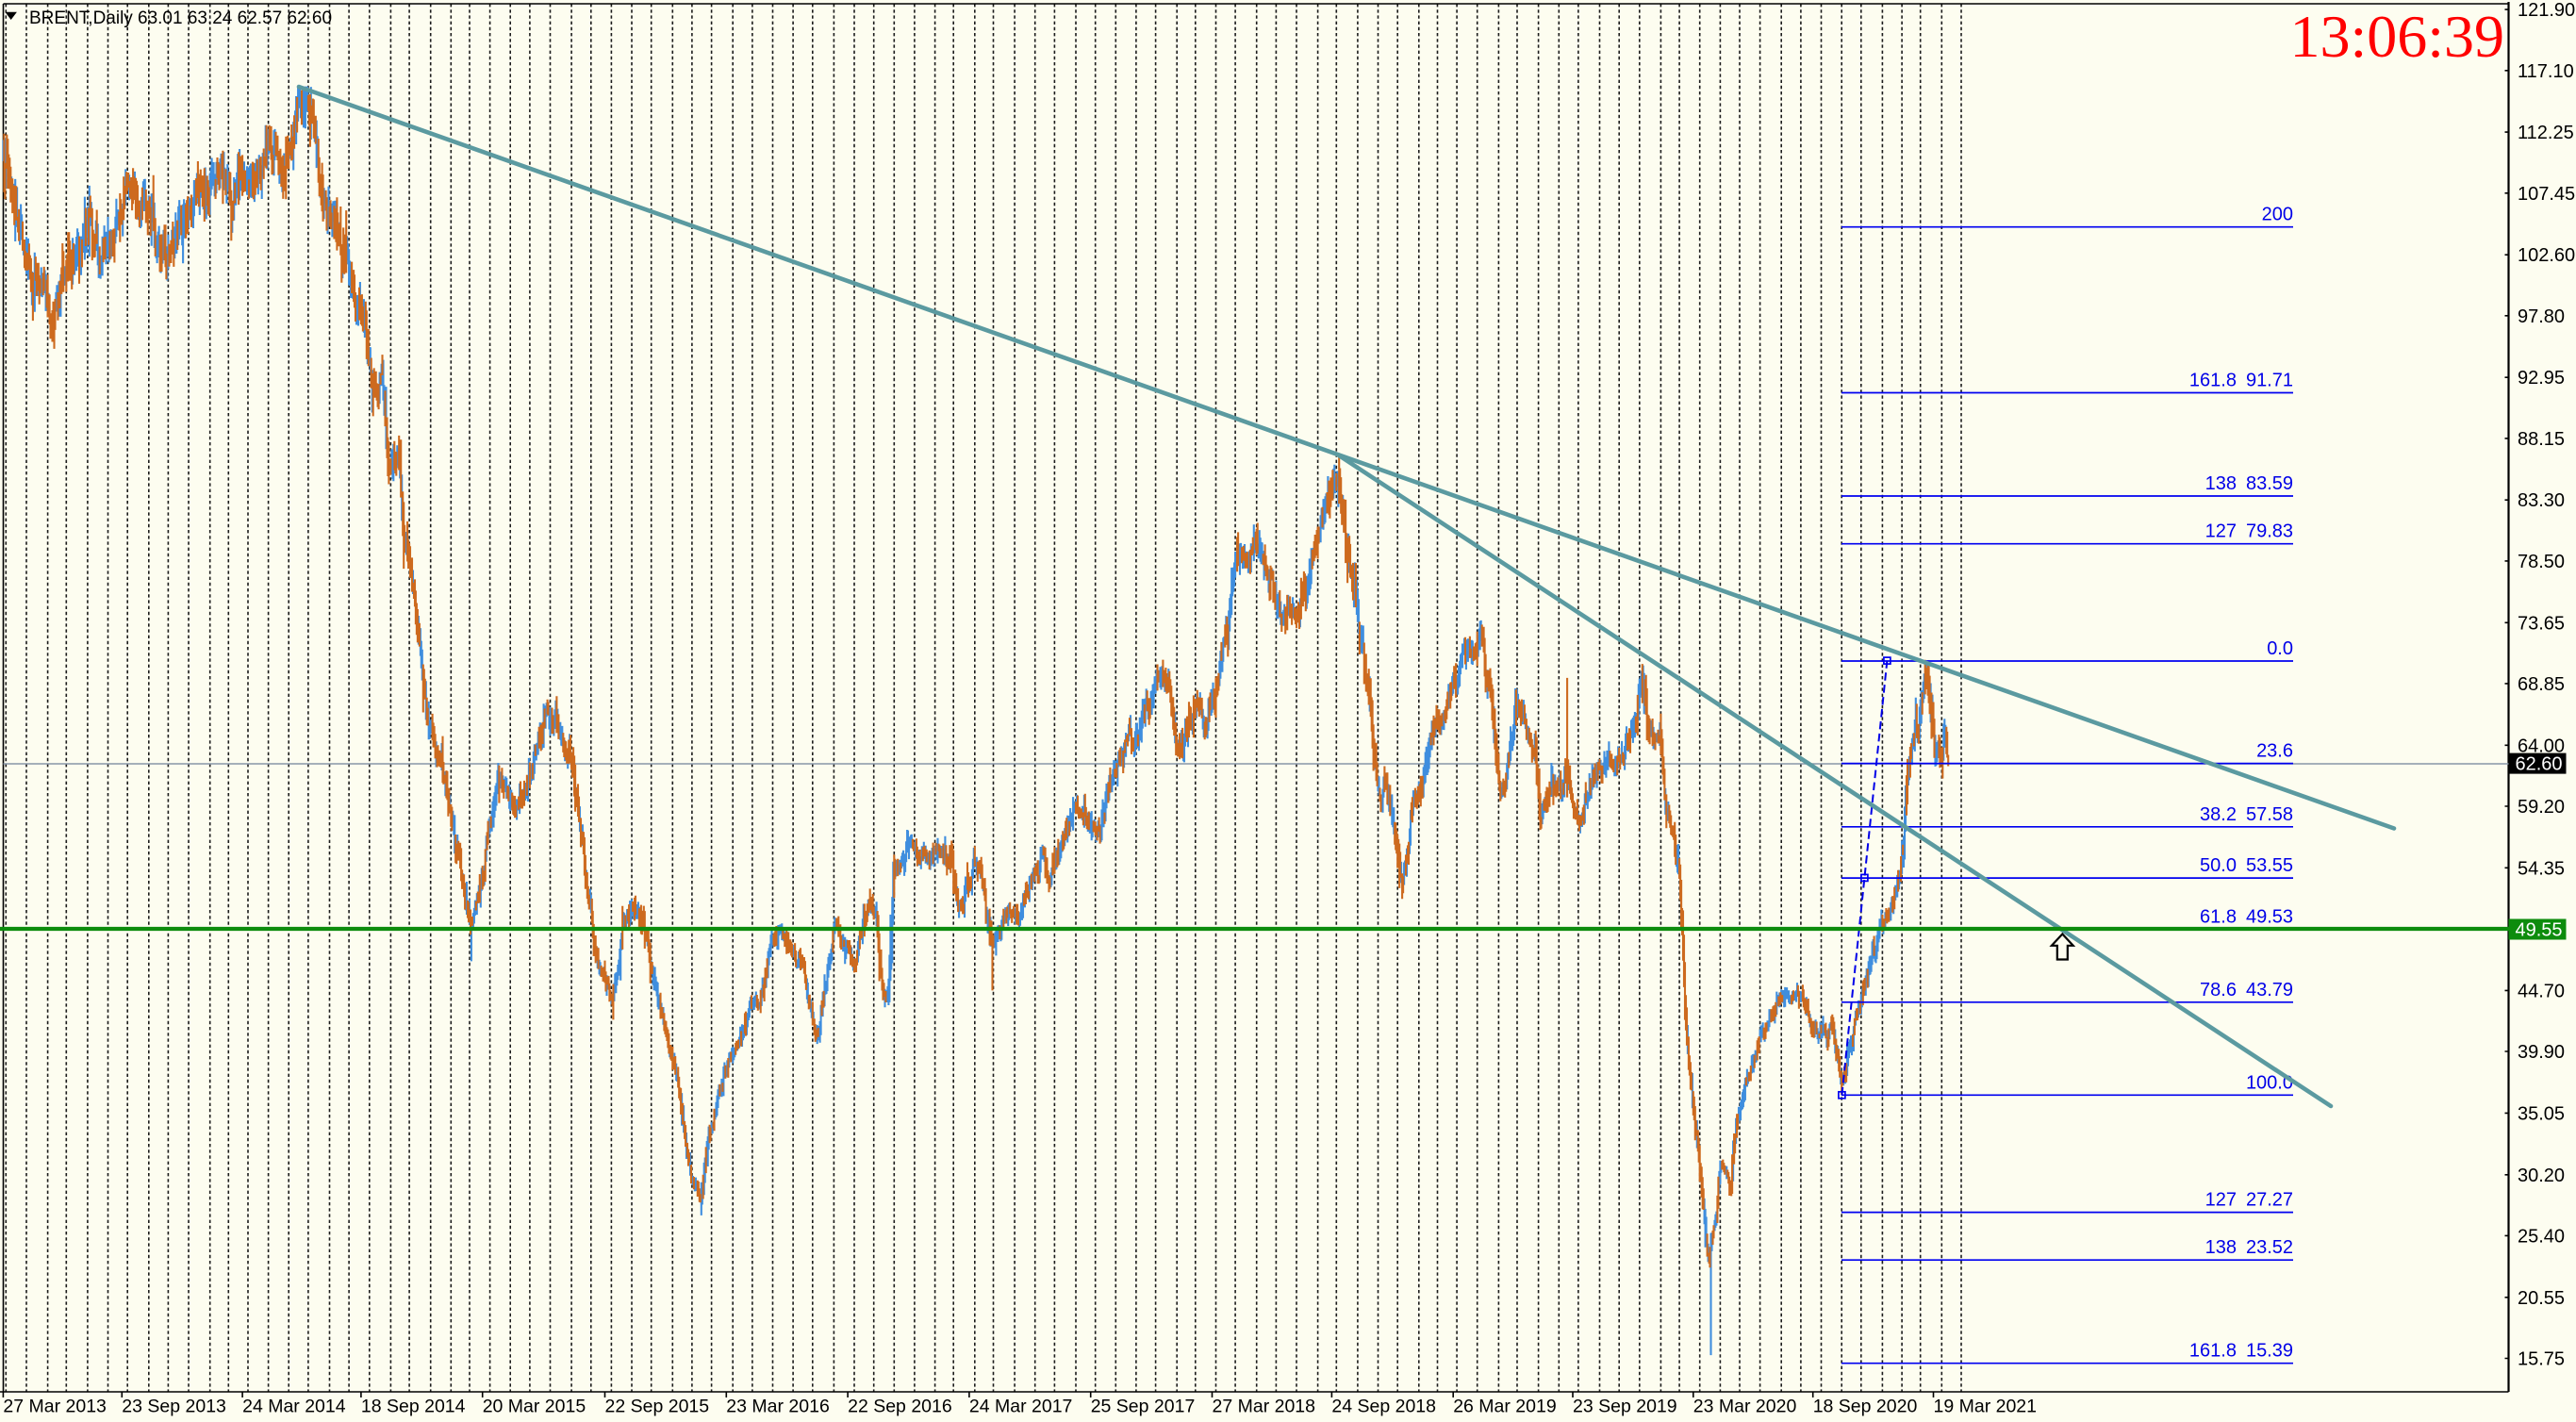 The width and height of the screenshot is (2576, 1422). What do you see at coordinates (2539, 930) in the screenshot?
I see `svg-text: 49.55` at bounding box center [2539, 930].